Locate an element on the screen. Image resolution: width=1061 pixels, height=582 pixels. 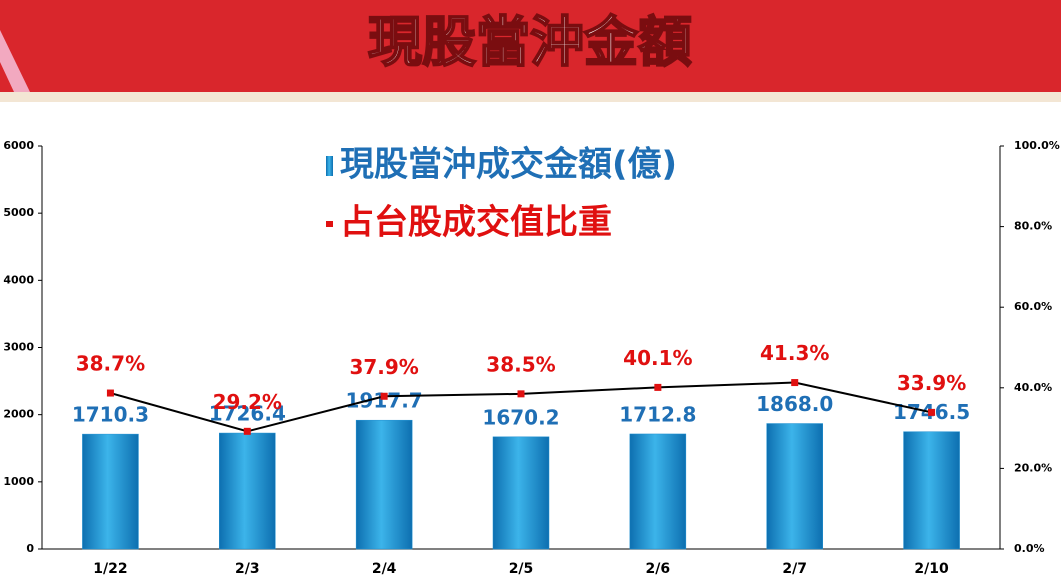
bar-value-label: 1726.4 is located at coordinates (247, 414).